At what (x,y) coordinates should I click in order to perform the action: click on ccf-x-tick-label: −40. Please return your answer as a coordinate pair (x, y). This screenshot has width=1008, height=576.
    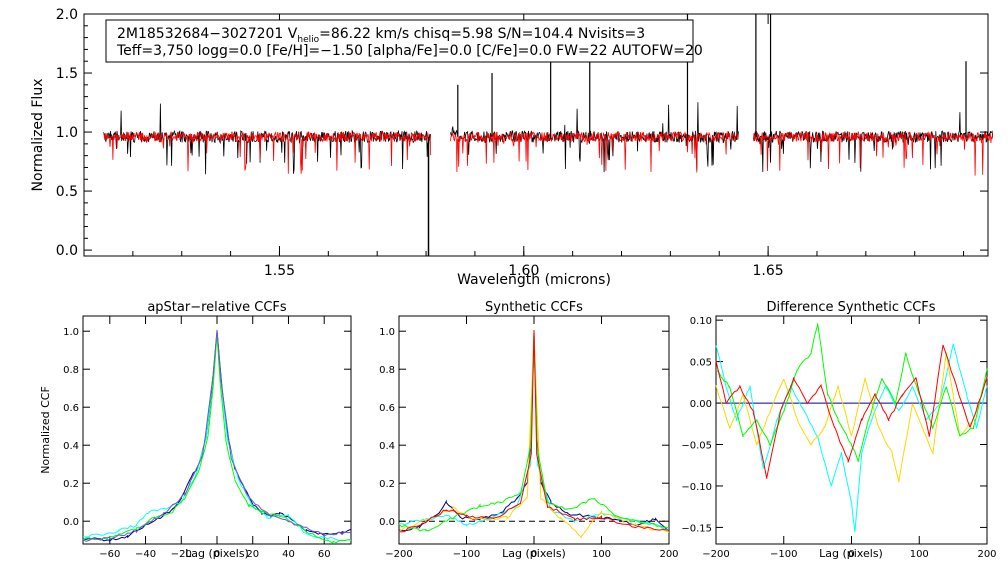
    Looking at the image, I should click on (145, 554).